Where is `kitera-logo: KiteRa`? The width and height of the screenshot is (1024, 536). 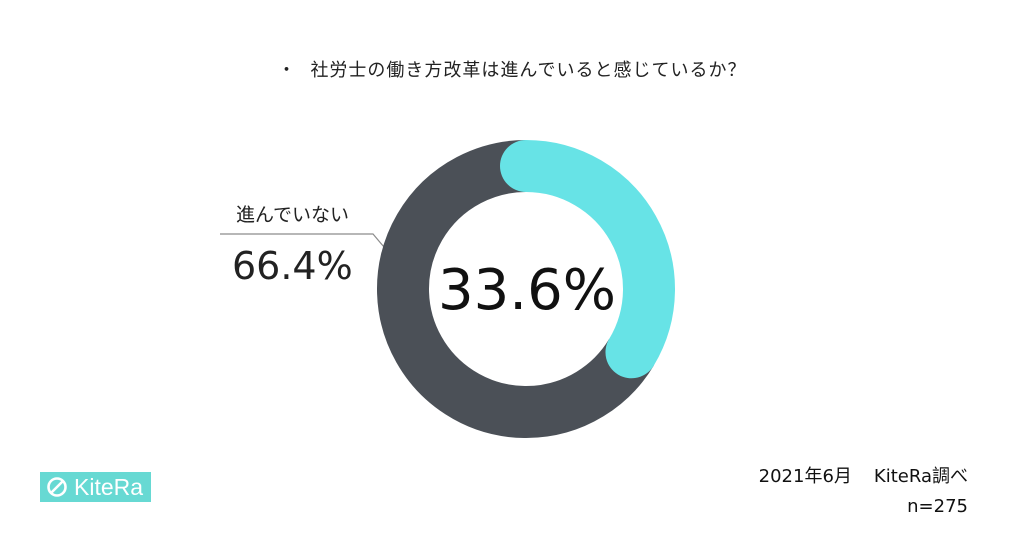 kitera-logo: KiteRa is located at coordinates (96, 487).